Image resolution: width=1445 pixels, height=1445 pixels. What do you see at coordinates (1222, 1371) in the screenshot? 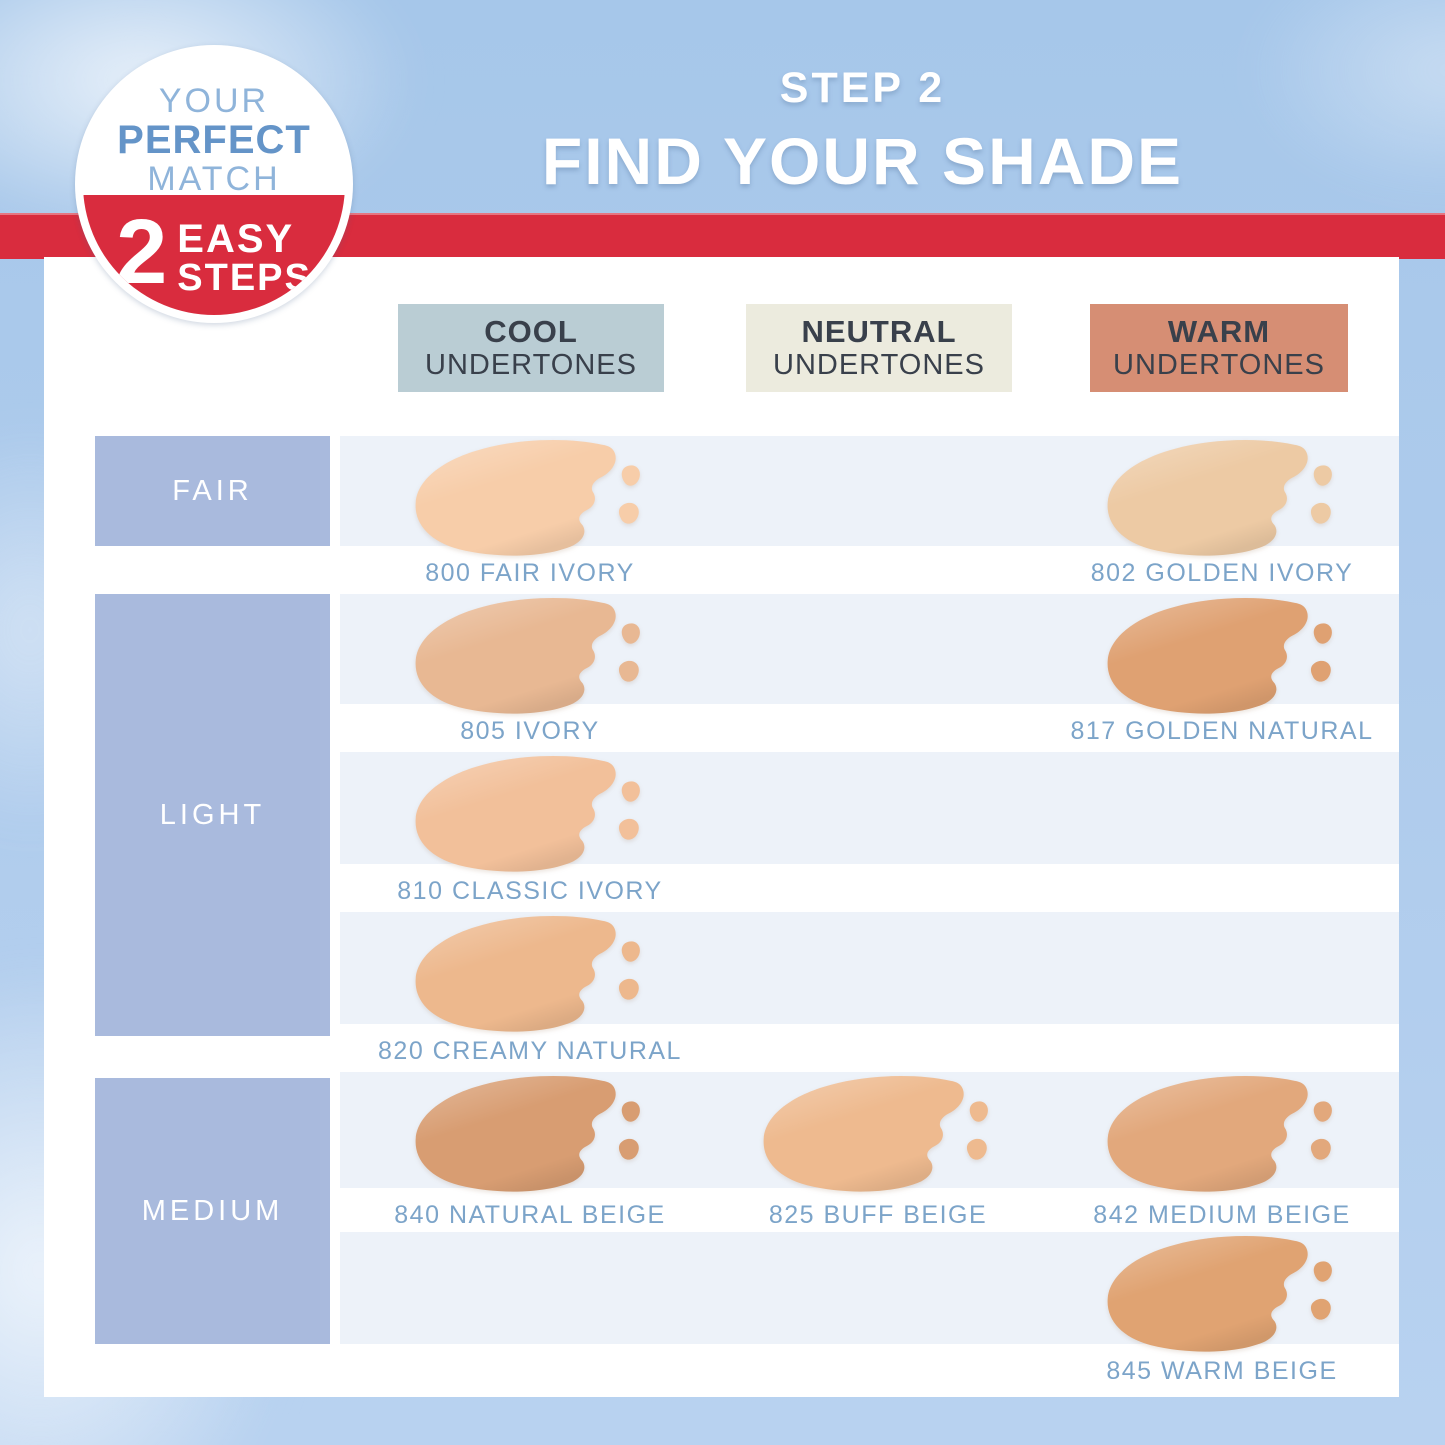
I see `shade-label: 845 WARM BEIGE` at bounding box center [1222, 1371].